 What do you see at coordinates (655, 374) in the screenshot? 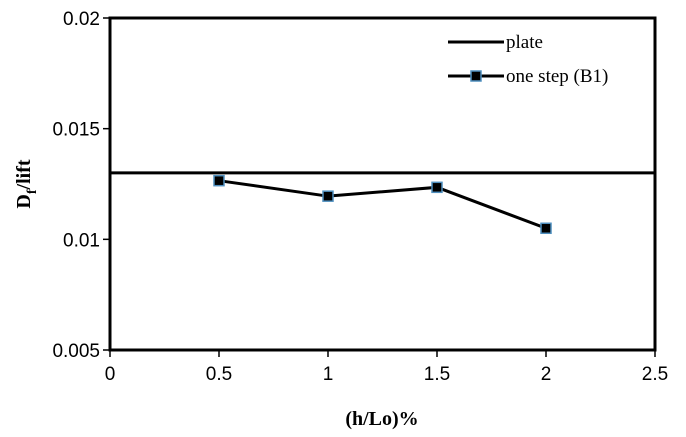
I see `x-tick-label: 2.5` at bounding box center [655, 374].